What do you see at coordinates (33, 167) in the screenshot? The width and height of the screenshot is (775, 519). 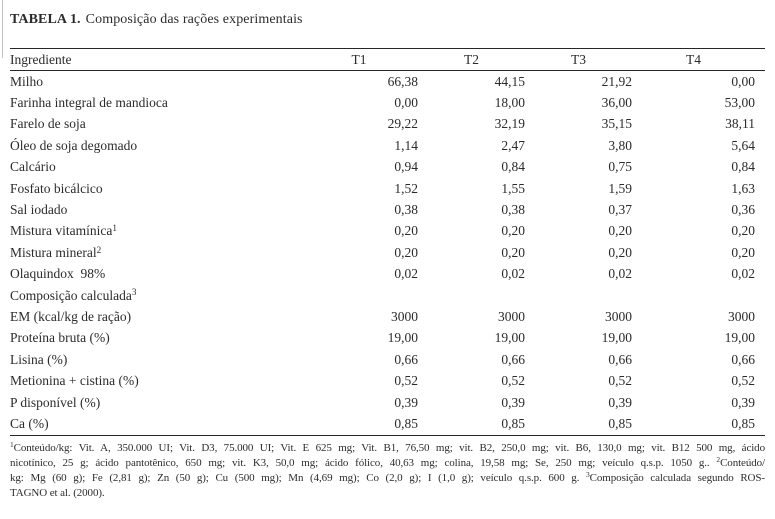 I see `ingredient-cell: Calcário` at bounding box center [33, 167].